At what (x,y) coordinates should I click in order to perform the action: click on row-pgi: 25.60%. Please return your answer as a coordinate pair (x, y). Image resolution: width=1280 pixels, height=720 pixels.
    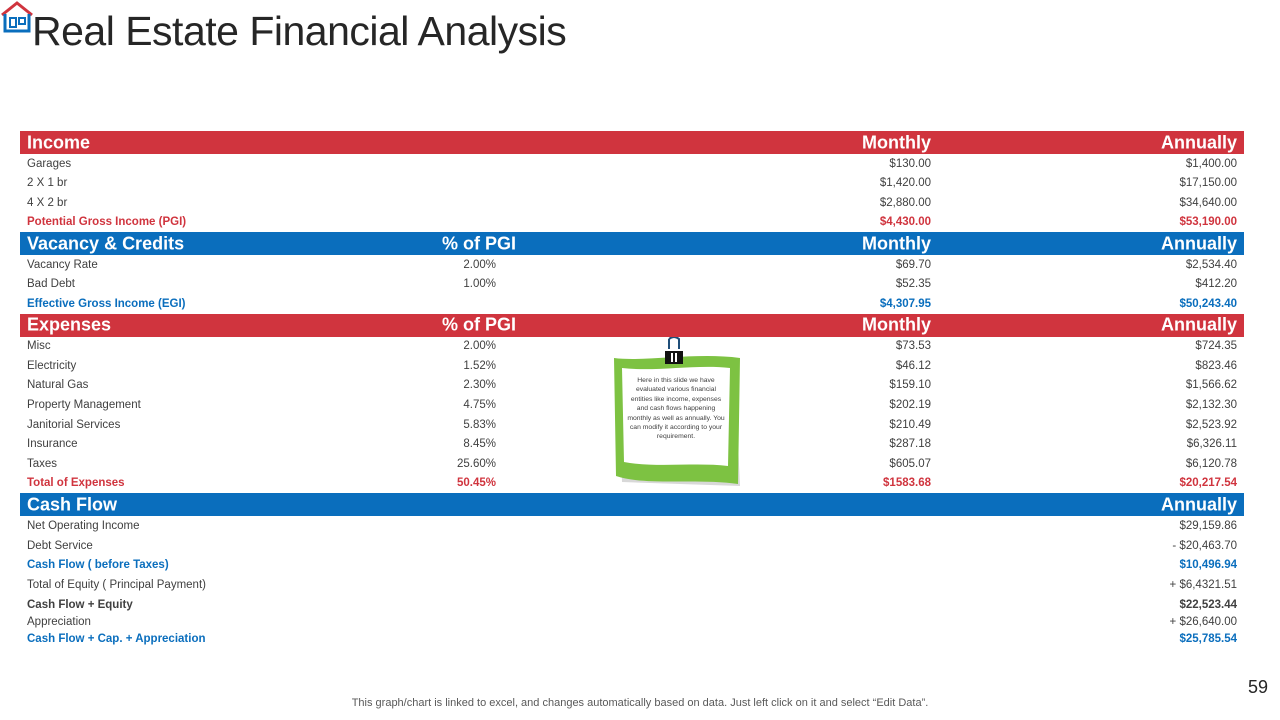
    Looking at the image, I should click on (476, 463).